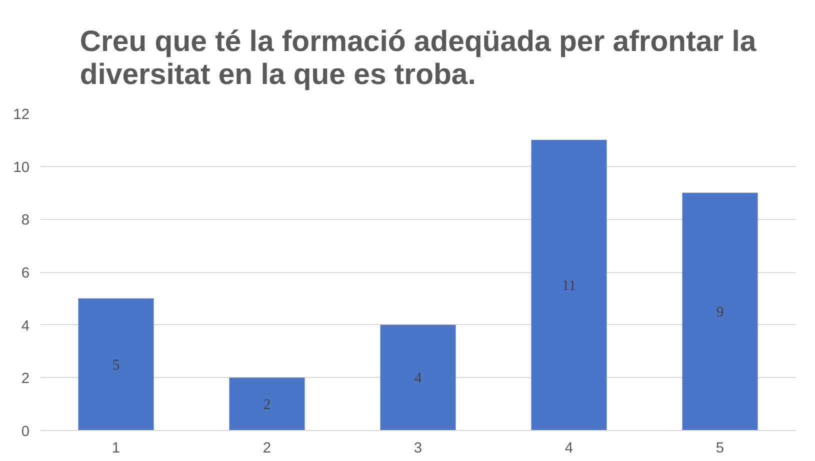  I want to click on data-label: 4, so click(418, 378).